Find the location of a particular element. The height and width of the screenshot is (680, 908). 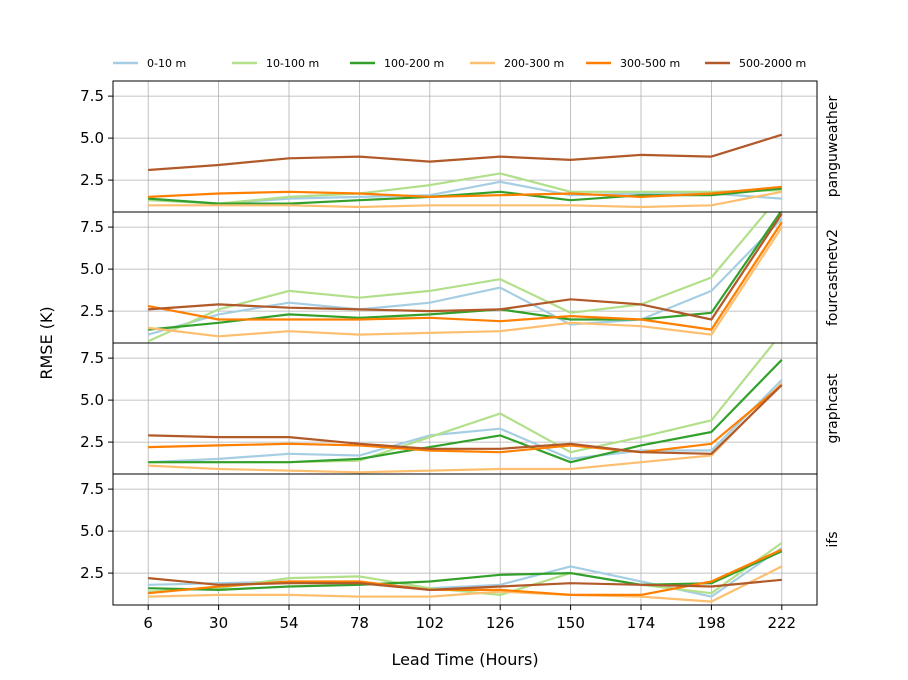

x-tick-label: 198 is located at coordinates (711, 623).